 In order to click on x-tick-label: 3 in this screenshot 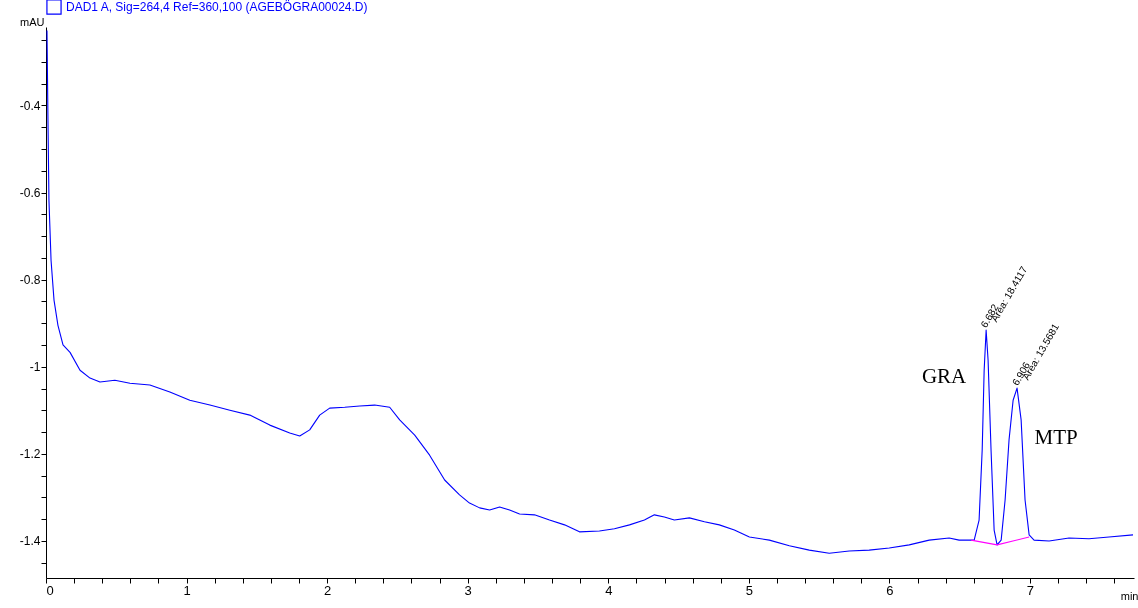, I will do `click(468, 590)`.